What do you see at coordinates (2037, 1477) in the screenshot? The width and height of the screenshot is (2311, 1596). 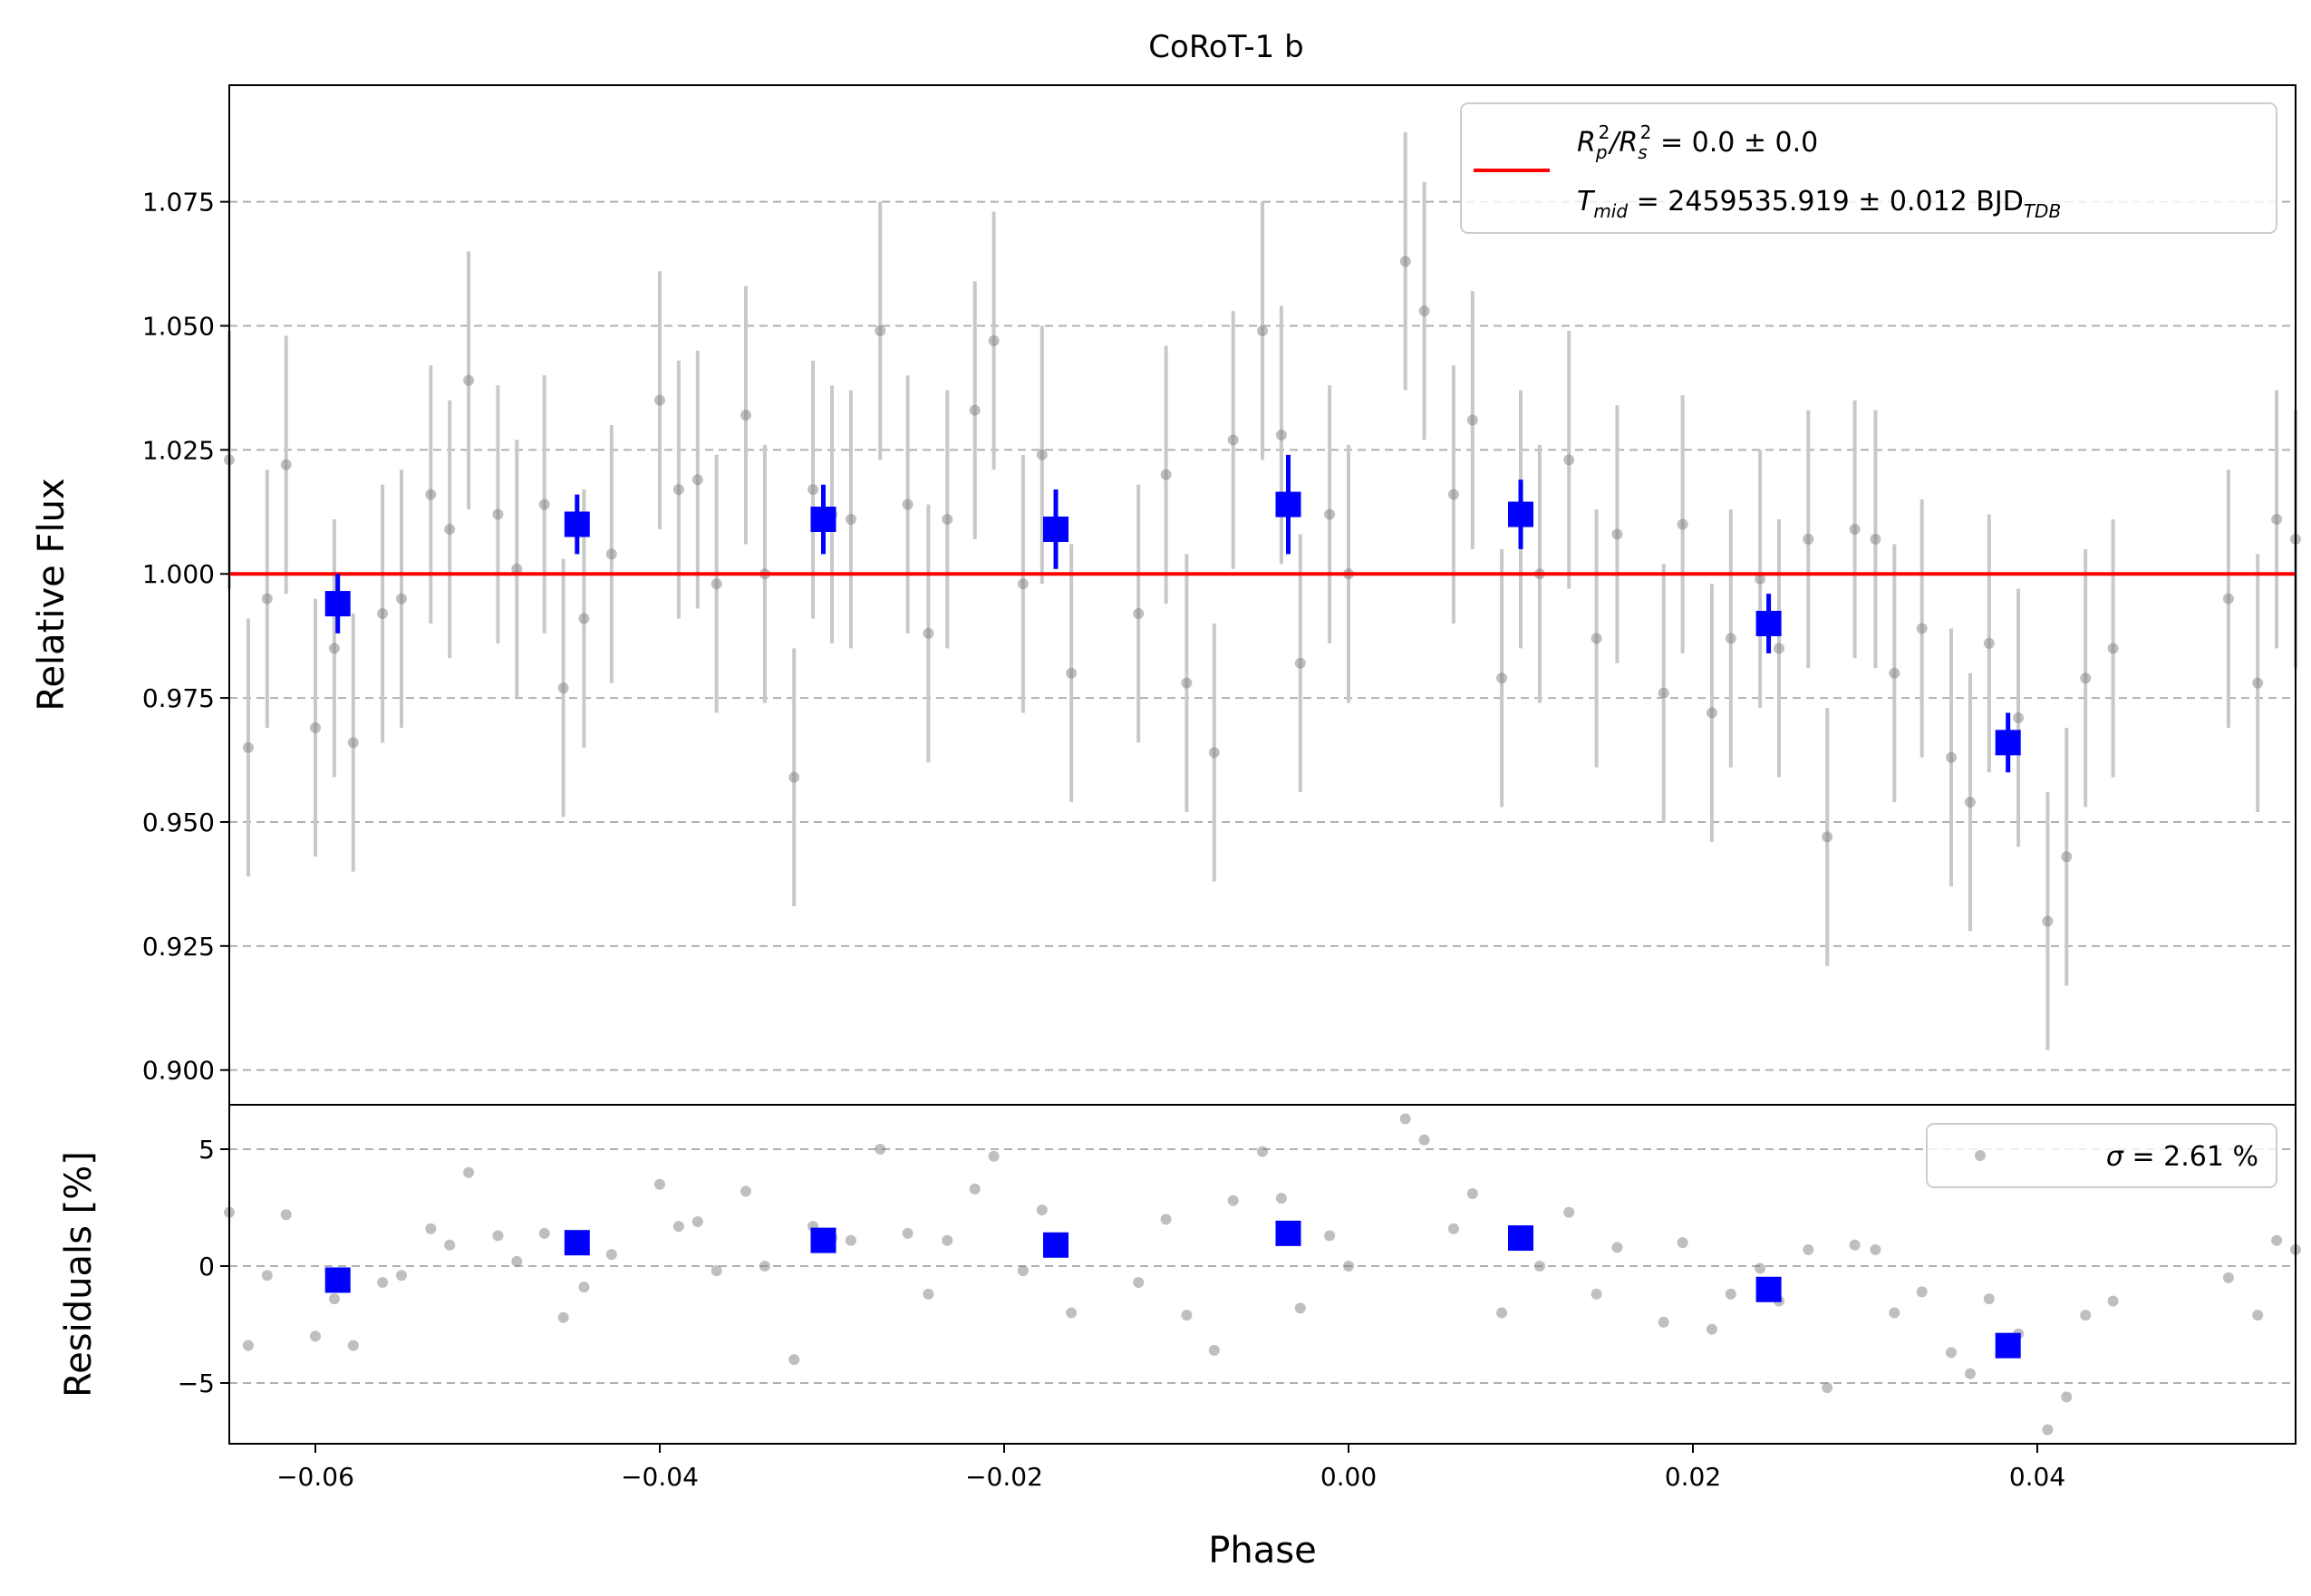 I see `x-tick-label: 0.04` at bounding box center [2037, 1477].